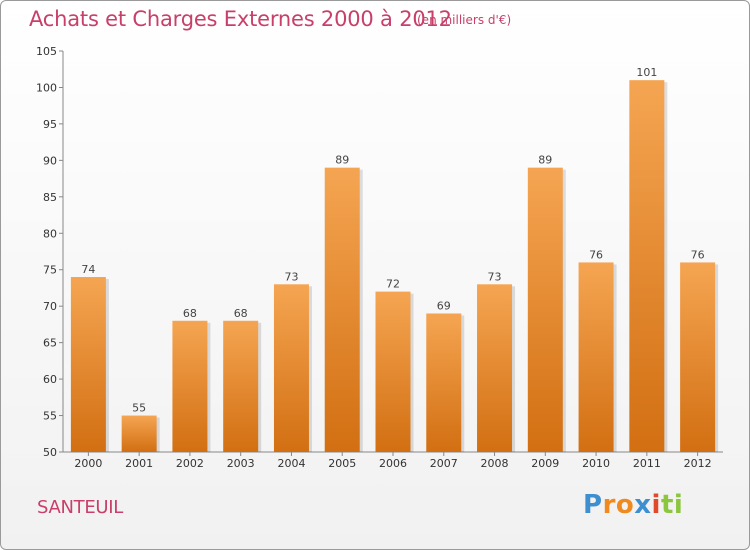 The image size is (750, 550). What do you see at coordinates (50, 452) in the screenshot?
I see `y-tick-label: 50` at bounding box center [50, 452].